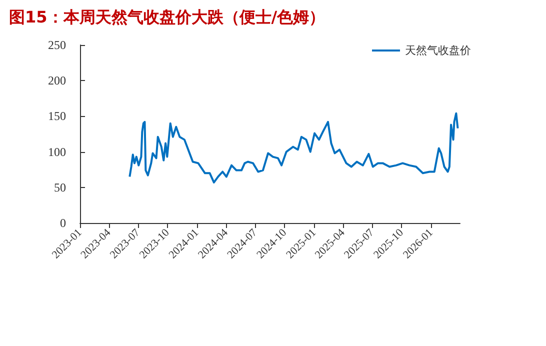 The image size is (546, 346). I want to click on y-tick-label: 150, so click(57, 116).